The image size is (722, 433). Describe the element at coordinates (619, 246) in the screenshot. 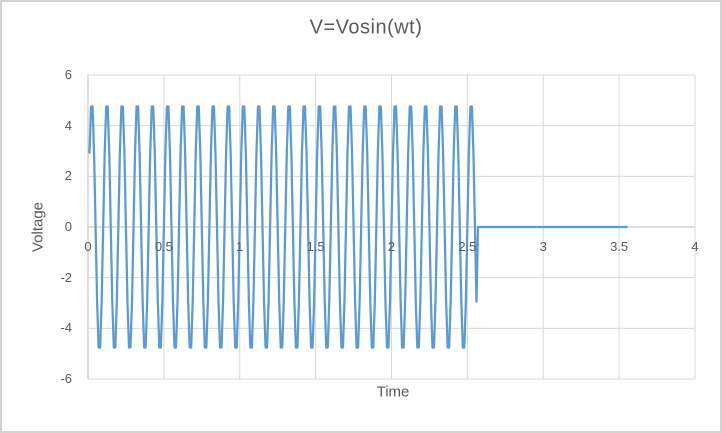

I see `x-tick-label: 3.5` at that location.